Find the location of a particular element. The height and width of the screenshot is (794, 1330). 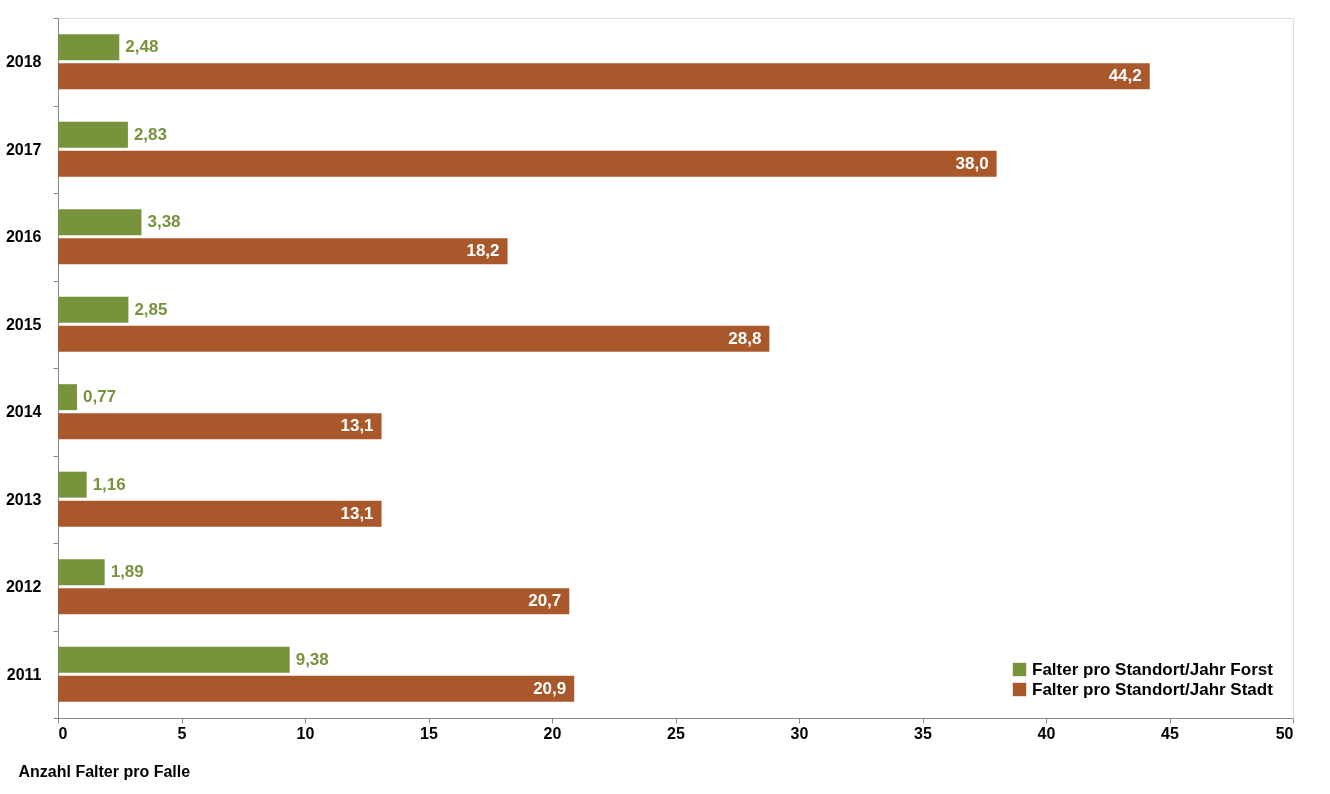

data-label: 20,9 is located at coordinates (550, 688).